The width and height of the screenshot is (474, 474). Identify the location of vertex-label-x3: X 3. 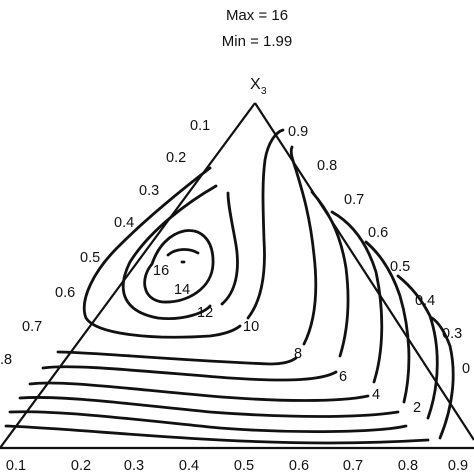
(258, 86).